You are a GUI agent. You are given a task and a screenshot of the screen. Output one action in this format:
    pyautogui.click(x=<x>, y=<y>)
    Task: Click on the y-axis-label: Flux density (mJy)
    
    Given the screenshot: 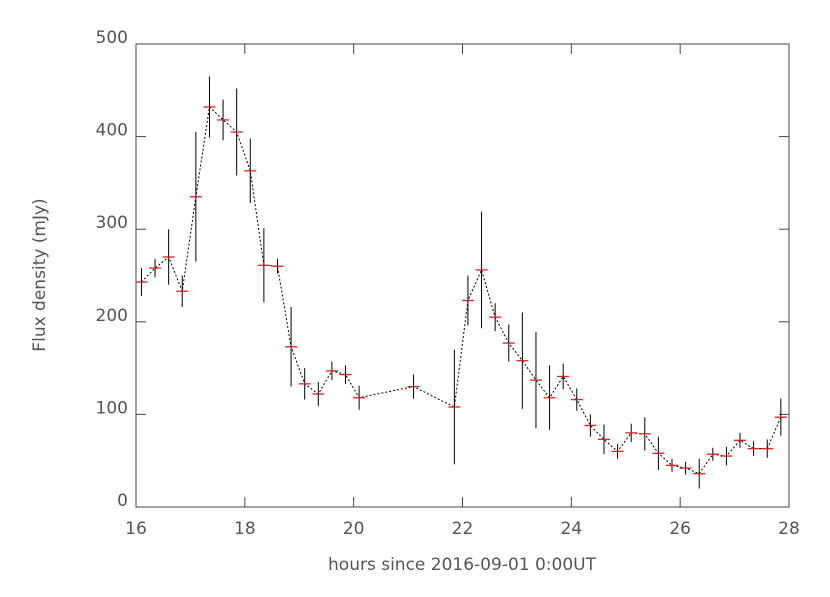 What is the action you would take?
    pyautogui.click(x=40, y=274)
    